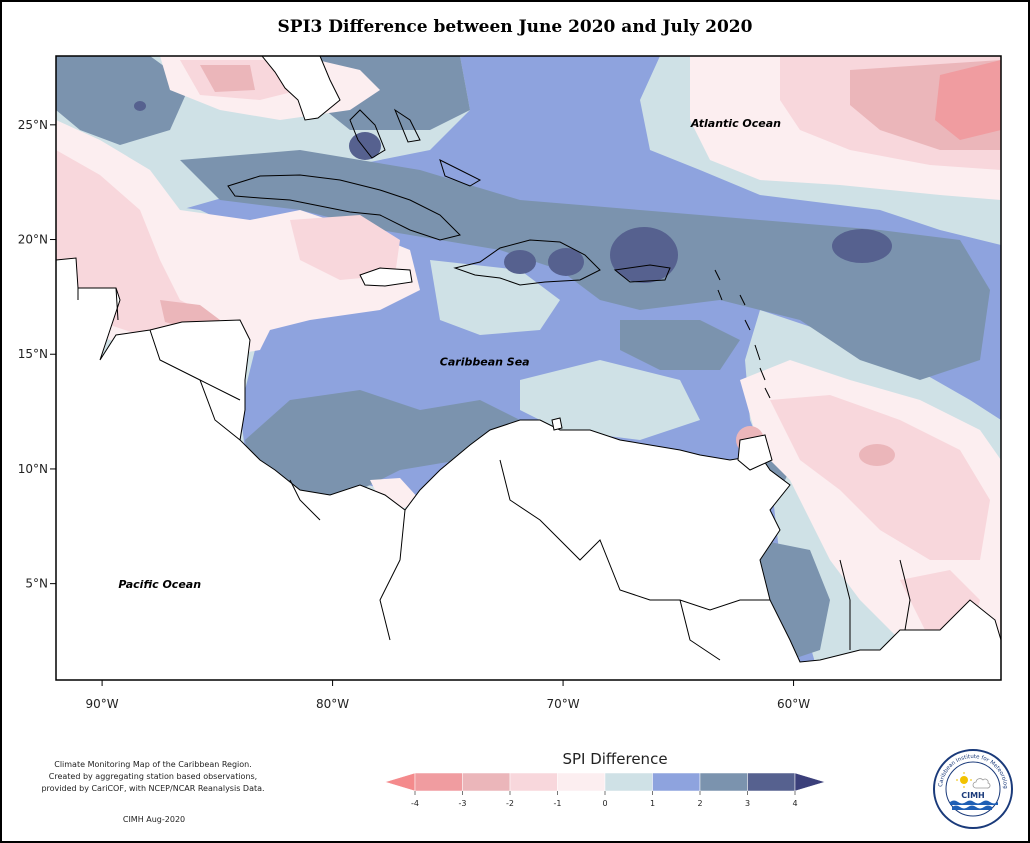 This screenshot has height=843, width=1030. Describe the element at coordinates (604, 803) in the screenshot. I see `colorbar-tick-label: 0` at that location.